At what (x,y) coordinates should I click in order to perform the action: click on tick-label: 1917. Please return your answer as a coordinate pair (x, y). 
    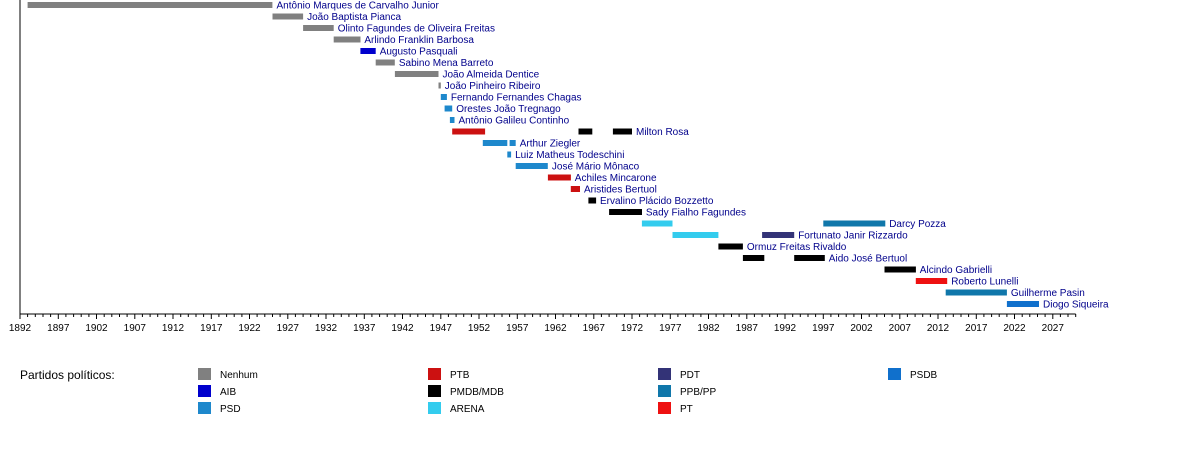
    Looking at the image, I should click on (211, 328).